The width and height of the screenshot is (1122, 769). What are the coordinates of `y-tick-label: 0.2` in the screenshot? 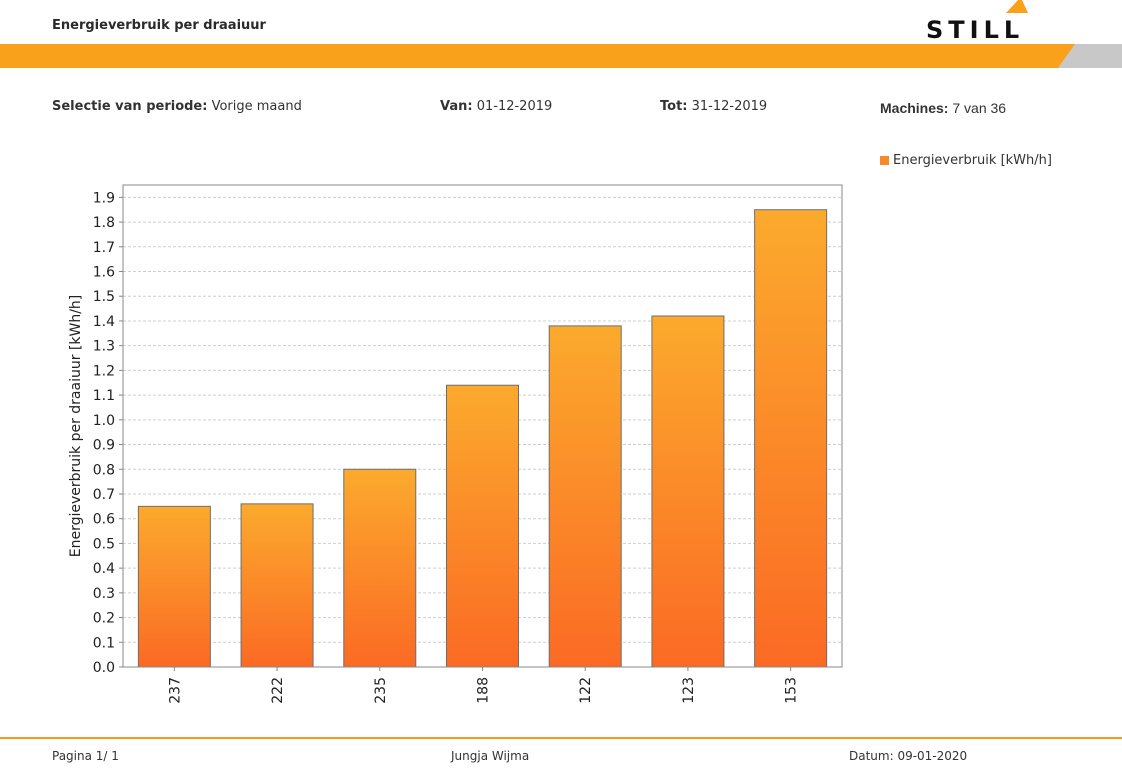 It's located at (104, 619).